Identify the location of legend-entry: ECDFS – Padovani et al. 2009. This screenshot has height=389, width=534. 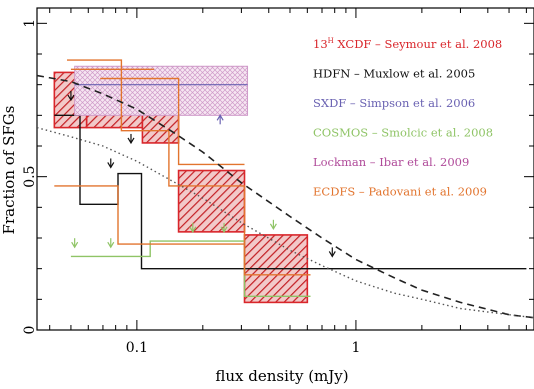
(400, 192).